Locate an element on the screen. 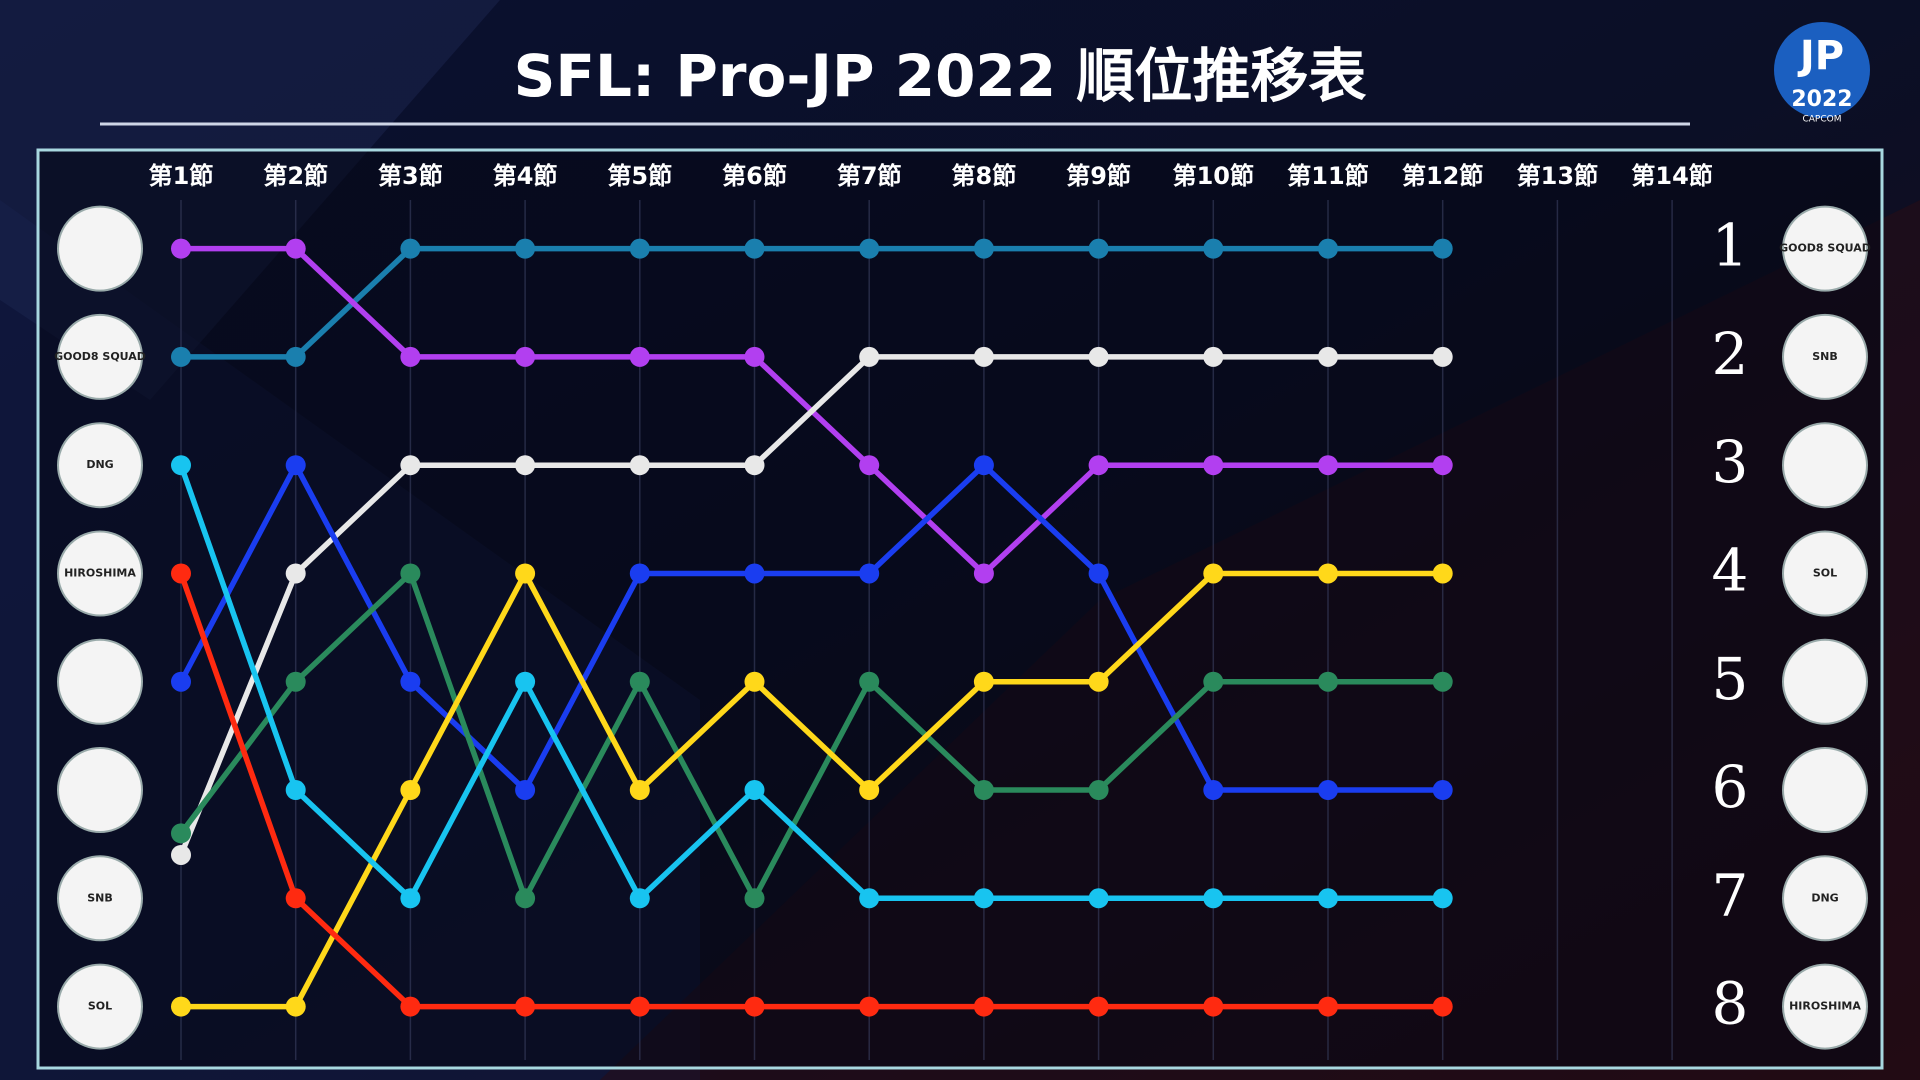  x-tick-label: 第1節 is located at coordinates (181, 176).